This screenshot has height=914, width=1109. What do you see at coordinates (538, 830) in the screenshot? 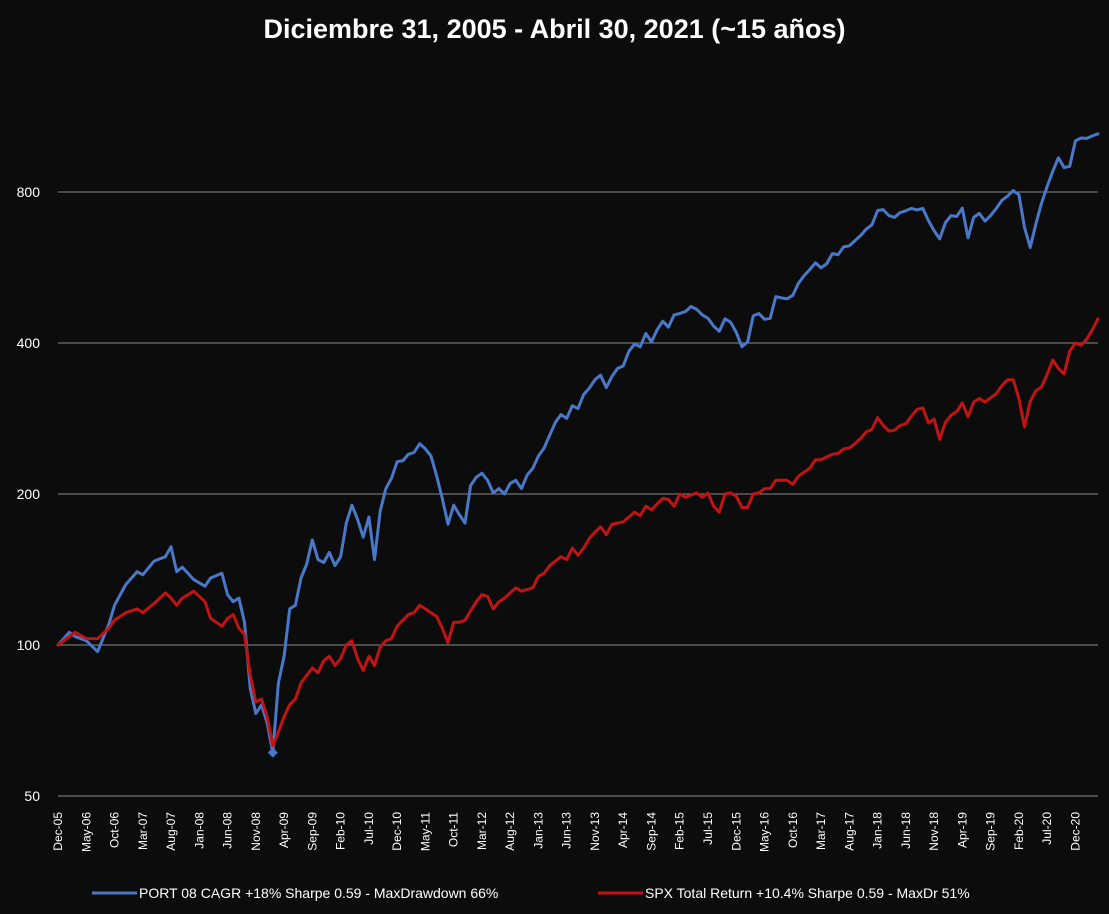
I see `x-tick-label: Jan-13` at bounding box center [538, 830].